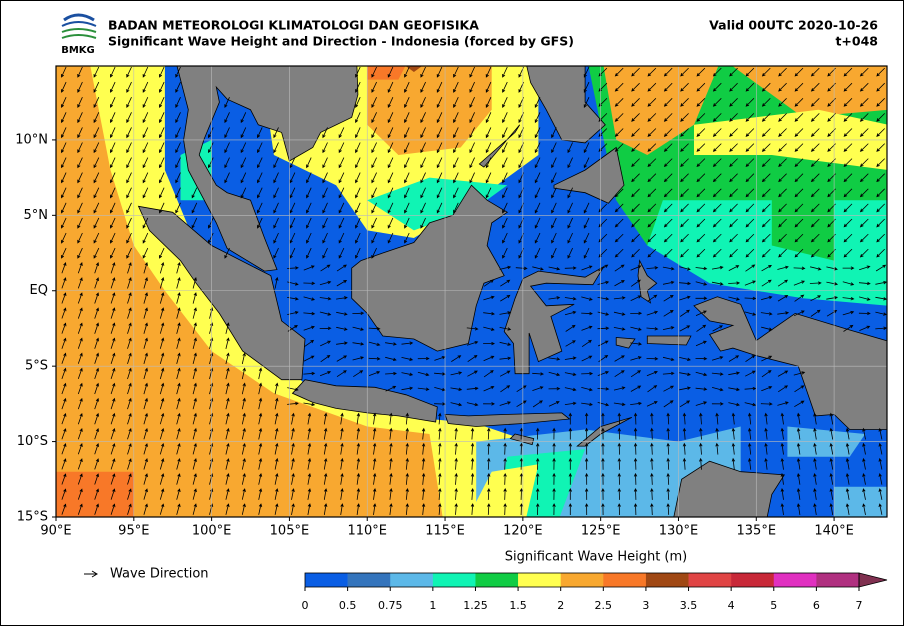 Image resolution: width=904 pixels, height=626 pixels. I want to click on y-tick-label: 5°N, so click(36, 215).